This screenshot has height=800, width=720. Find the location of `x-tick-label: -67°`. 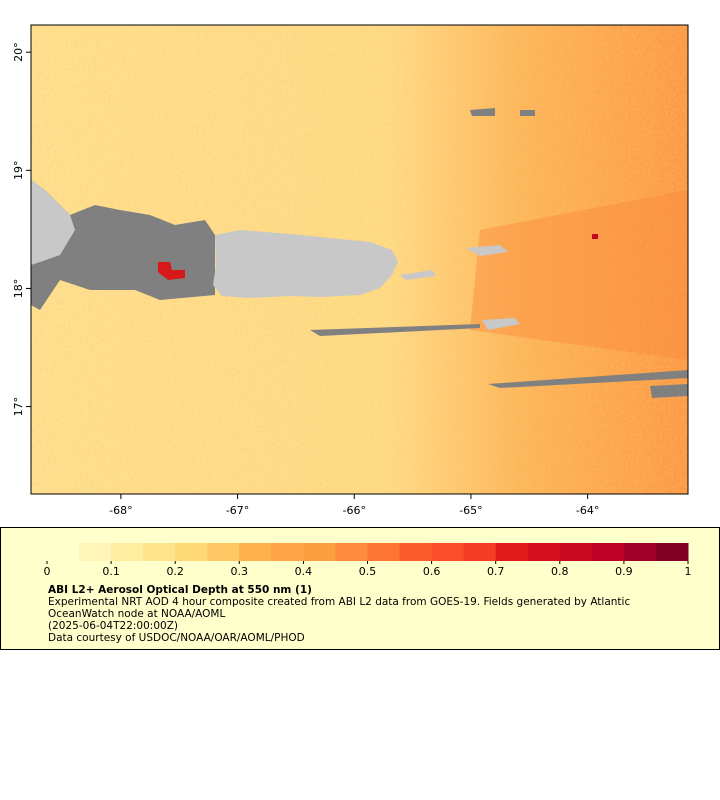

x-tick-label: -67° is located at coordinates (237, 510).